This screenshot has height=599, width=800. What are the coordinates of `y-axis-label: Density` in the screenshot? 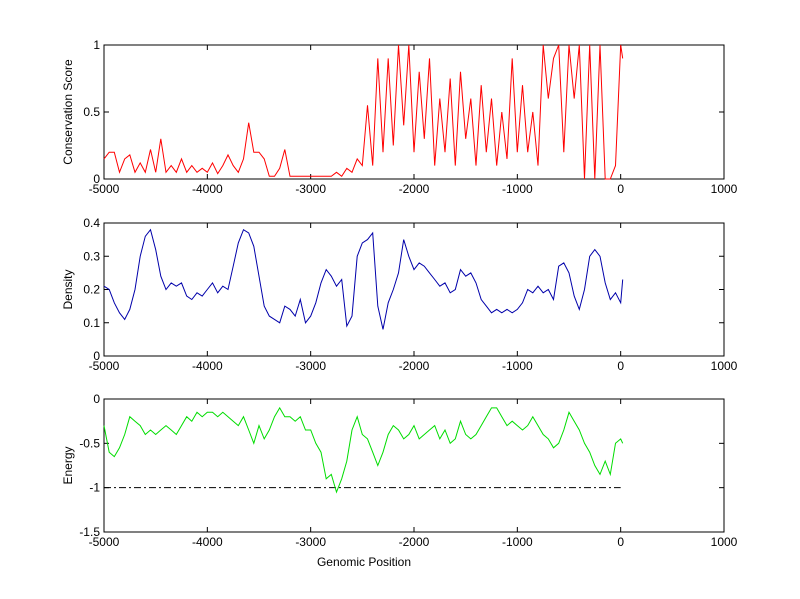 It's located at (68, 289).